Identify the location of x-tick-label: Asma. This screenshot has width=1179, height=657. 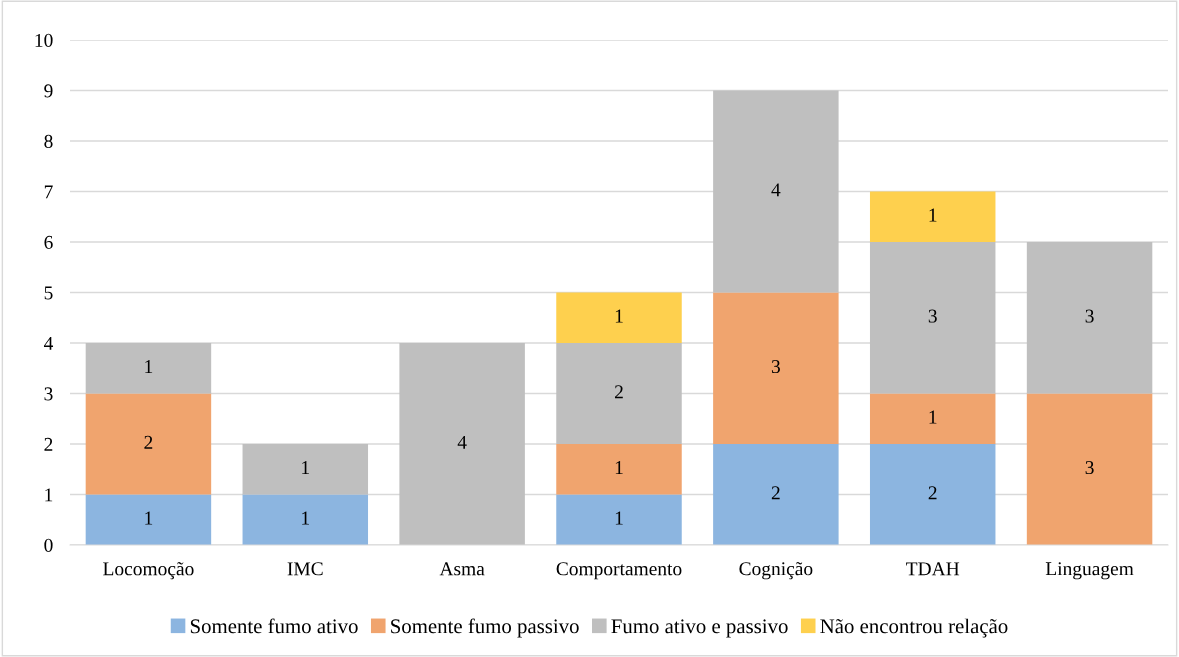
(462, 569).